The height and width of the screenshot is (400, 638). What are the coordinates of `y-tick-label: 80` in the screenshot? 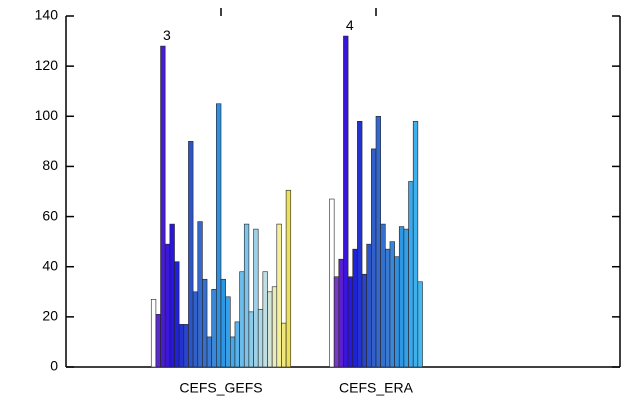 It's located at (50, 165).